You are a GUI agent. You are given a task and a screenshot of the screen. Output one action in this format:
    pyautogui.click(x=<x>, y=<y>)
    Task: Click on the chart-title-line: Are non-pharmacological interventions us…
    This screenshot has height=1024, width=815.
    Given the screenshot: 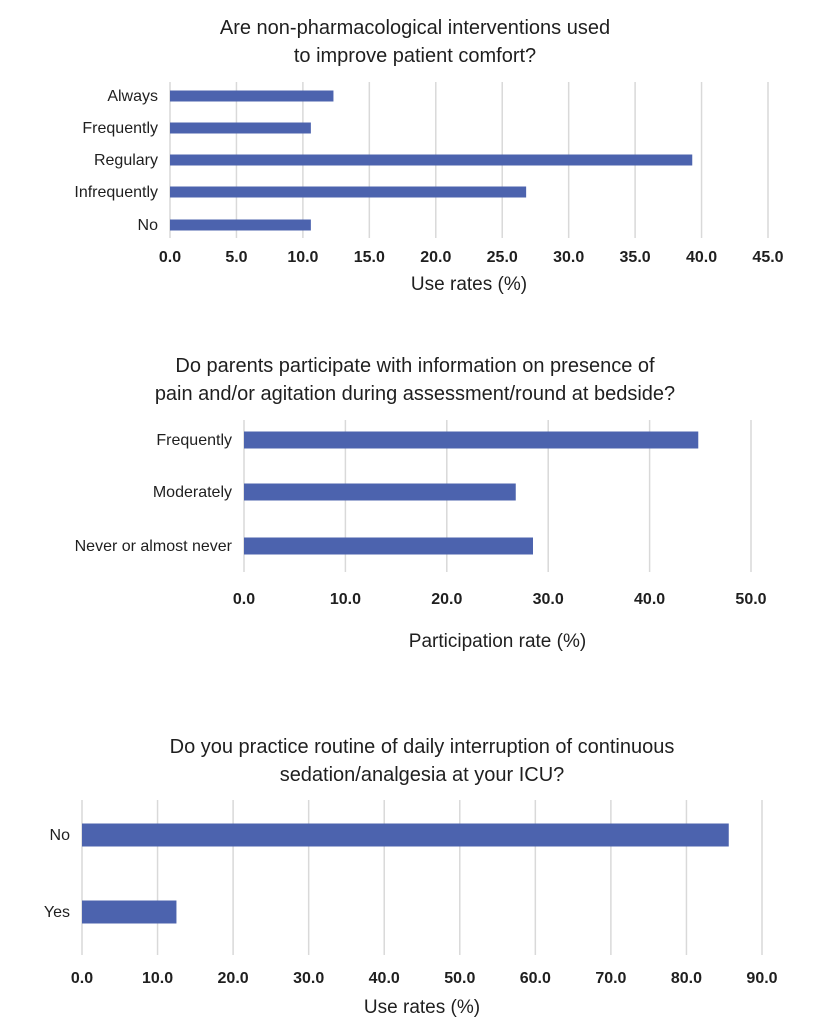 What is the action you would take?
    pyautogui.click(x=415, y=28)
    